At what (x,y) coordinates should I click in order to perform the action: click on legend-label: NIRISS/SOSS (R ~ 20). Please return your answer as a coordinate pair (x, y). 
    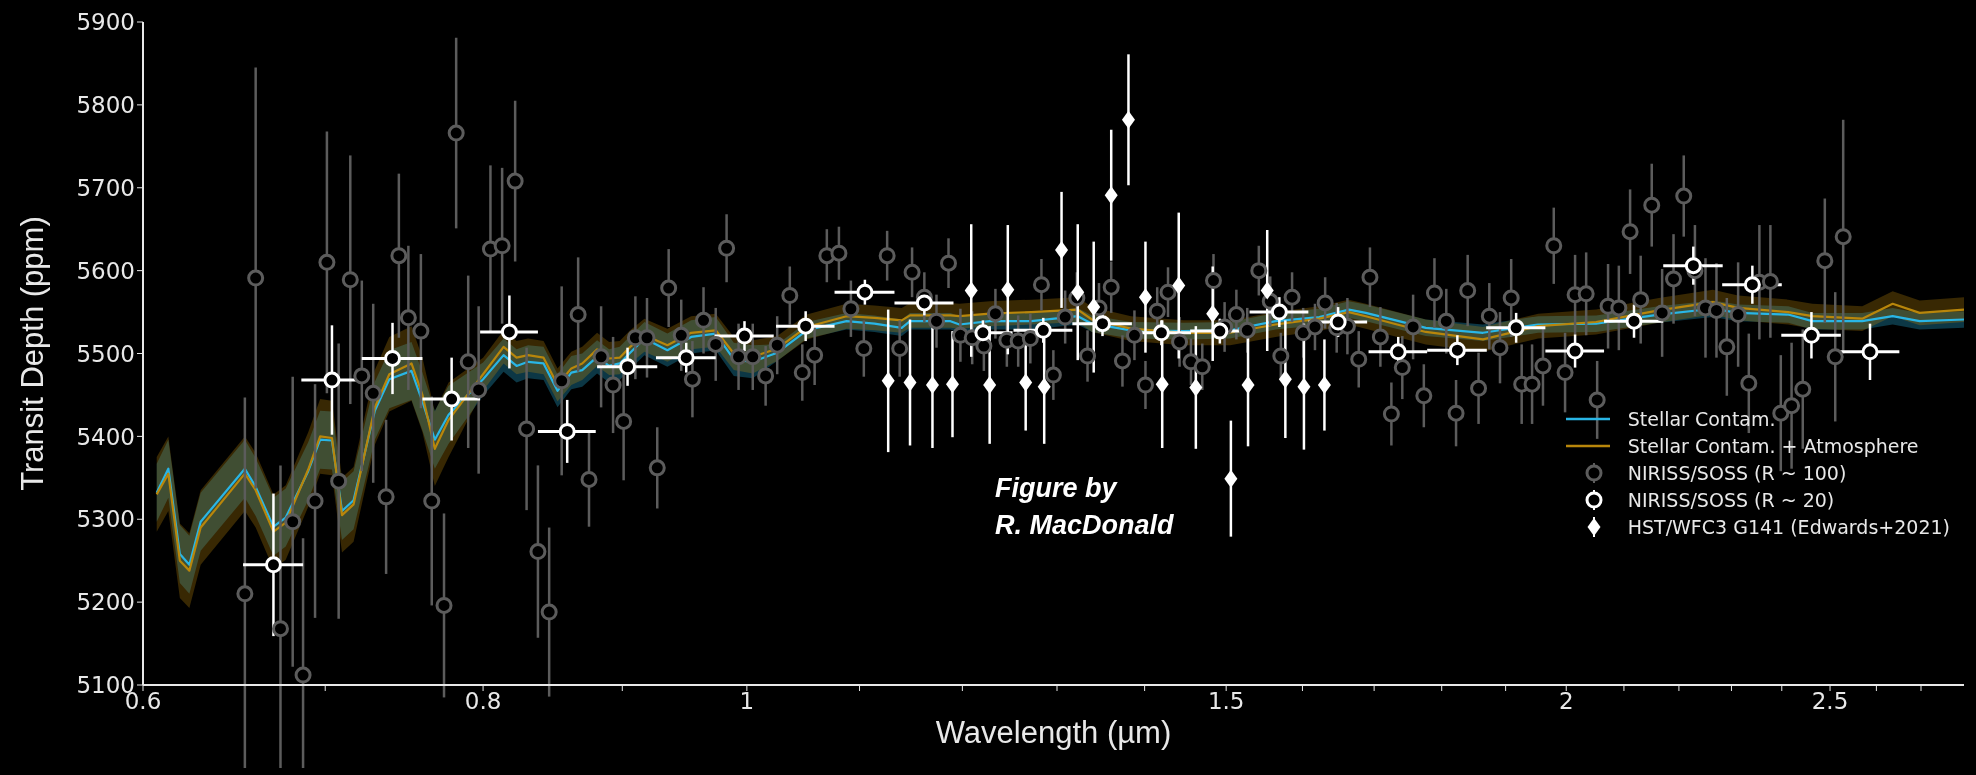
    Looking at the image, I should click on (1731, 500).